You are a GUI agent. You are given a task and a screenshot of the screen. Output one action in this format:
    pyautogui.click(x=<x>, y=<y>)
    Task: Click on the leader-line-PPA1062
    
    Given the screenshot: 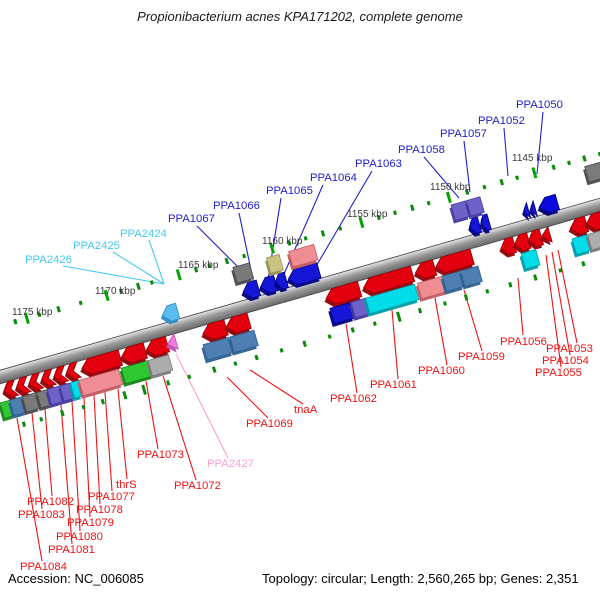 What is the action you would take?
    pyautogui.click(x=351, y=358)
    